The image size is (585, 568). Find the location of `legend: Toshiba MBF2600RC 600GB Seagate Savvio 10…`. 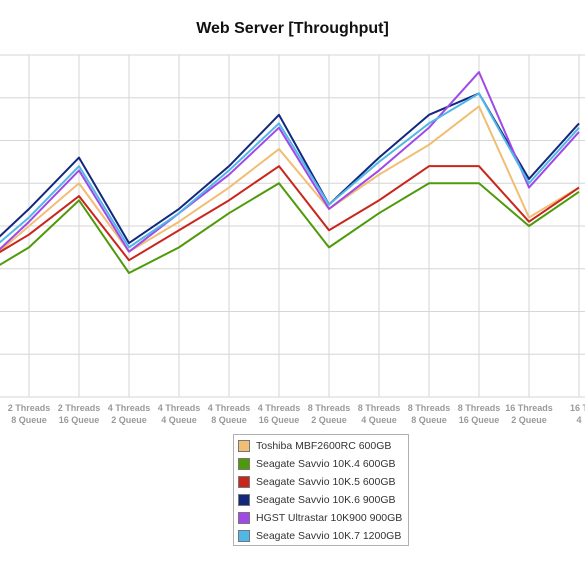

legend: Toshiba MBF2600RC 600GB Seagate Savvio 10… is located at coordinates (321, 490).